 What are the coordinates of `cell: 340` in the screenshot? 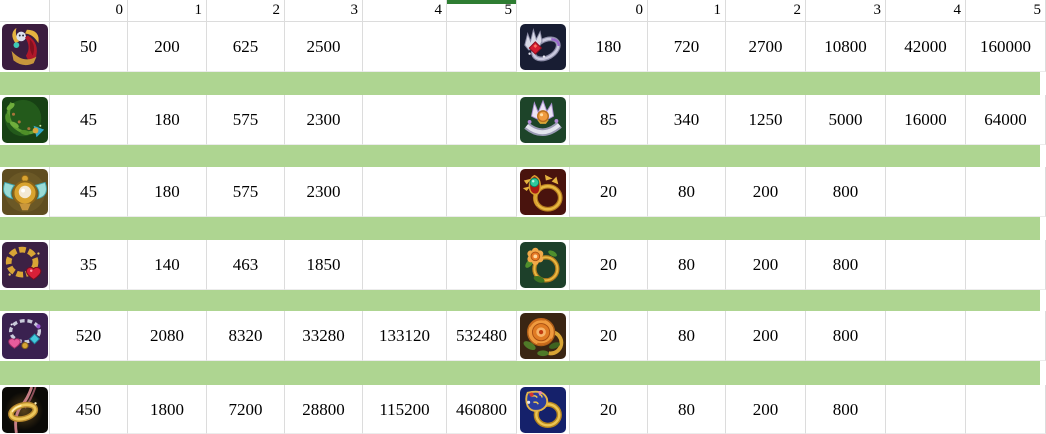 It's located at (687, 120).